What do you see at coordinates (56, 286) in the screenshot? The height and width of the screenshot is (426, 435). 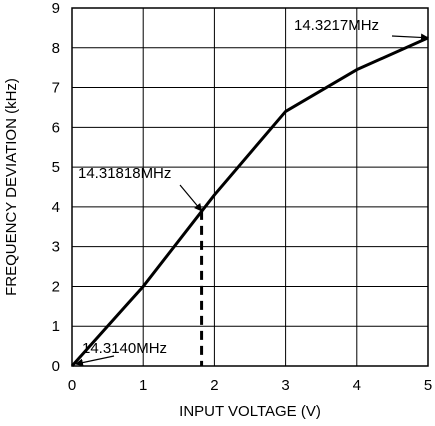 I see `y-tick-label-2: 2` at bounding box center [56, 286].